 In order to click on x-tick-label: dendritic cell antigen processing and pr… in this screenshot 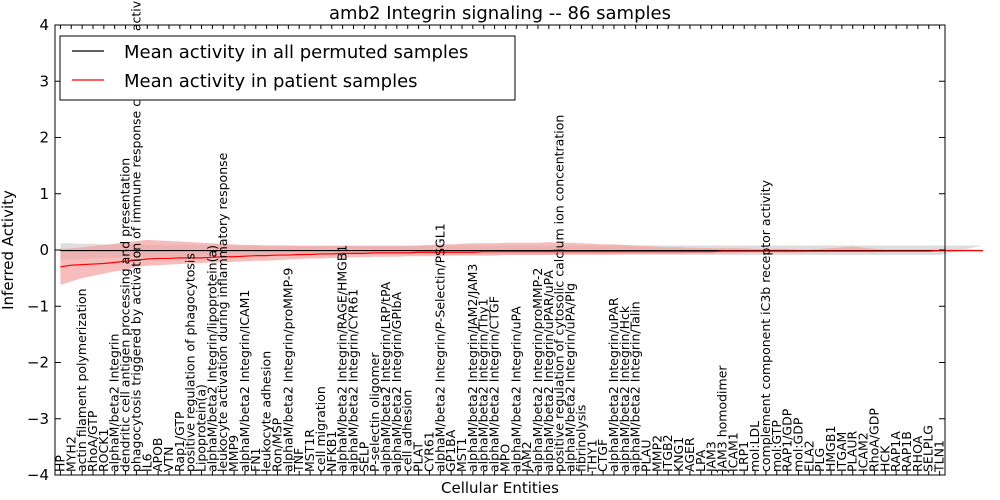, I will do `click(125, 315)`.